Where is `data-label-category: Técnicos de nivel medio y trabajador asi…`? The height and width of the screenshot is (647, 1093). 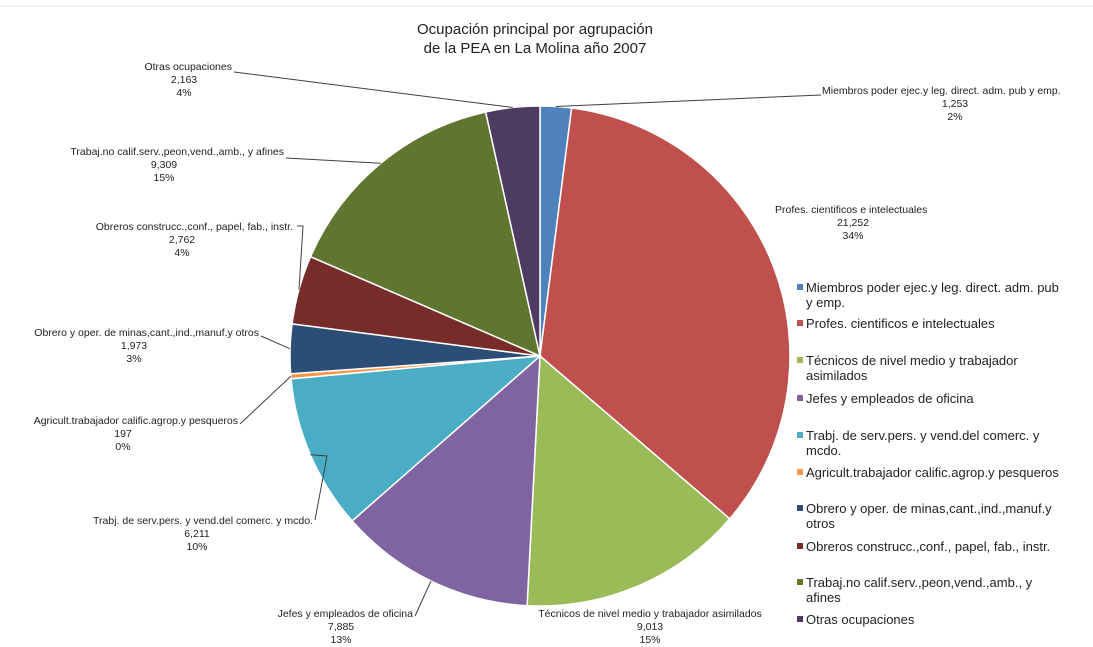
data-label-category: Técnicos de nivel medio y trabajador asi… is located at coordinates (650, 614).